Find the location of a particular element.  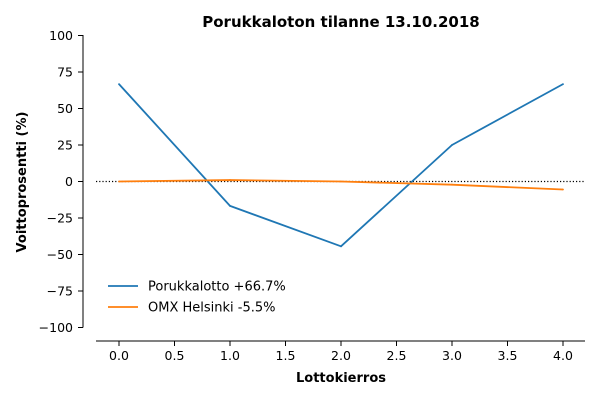

x-axis-ticks: 0.0 0.5 1.0 1.5 2.0 2.5 3.0 3.5 4.0 is located at coordinates (341, 352).